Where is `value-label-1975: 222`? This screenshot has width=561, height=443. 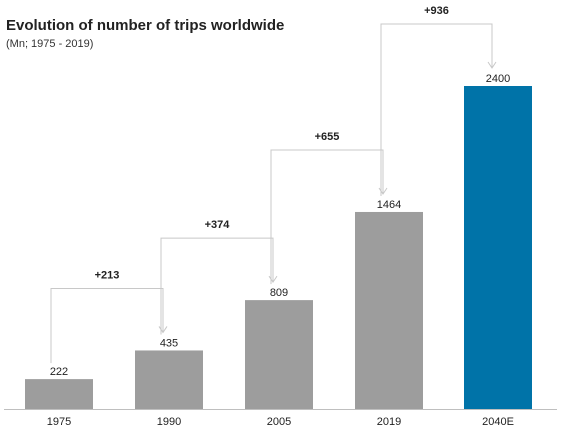 value-label-1975: 222 is located at coordinates (59, 372).